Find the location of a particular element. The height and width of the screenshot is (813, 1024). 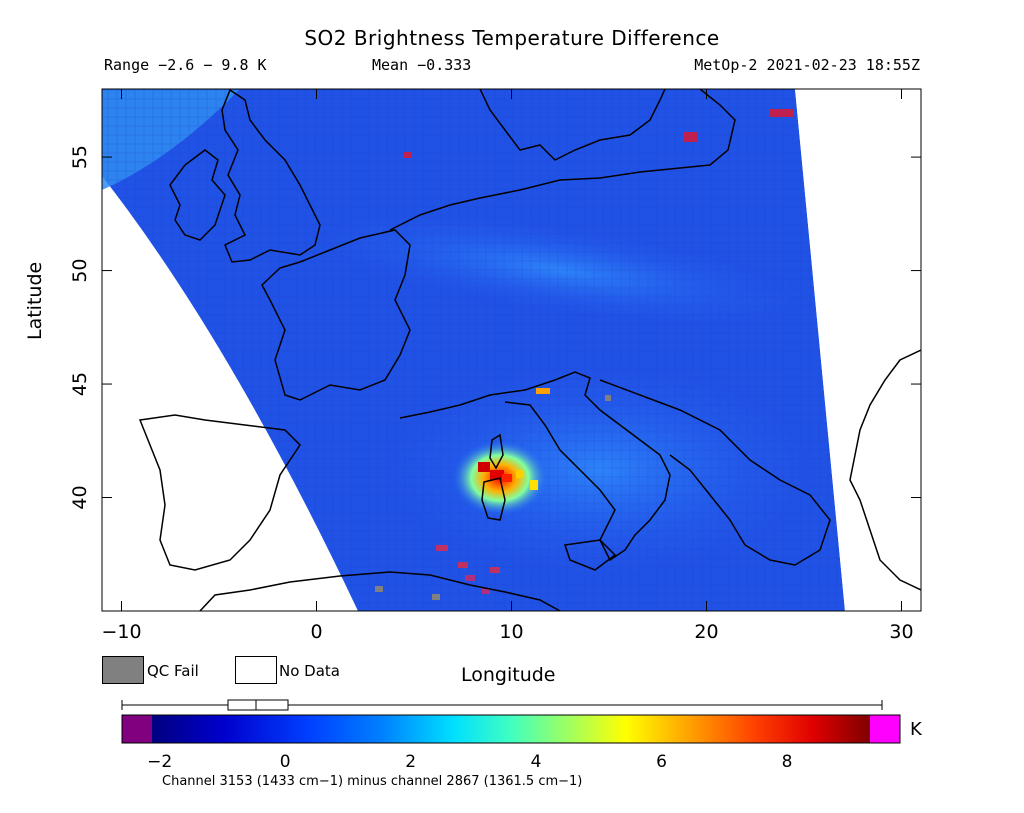

x-axis-label: Longitude is located at coordinates (508, 675).